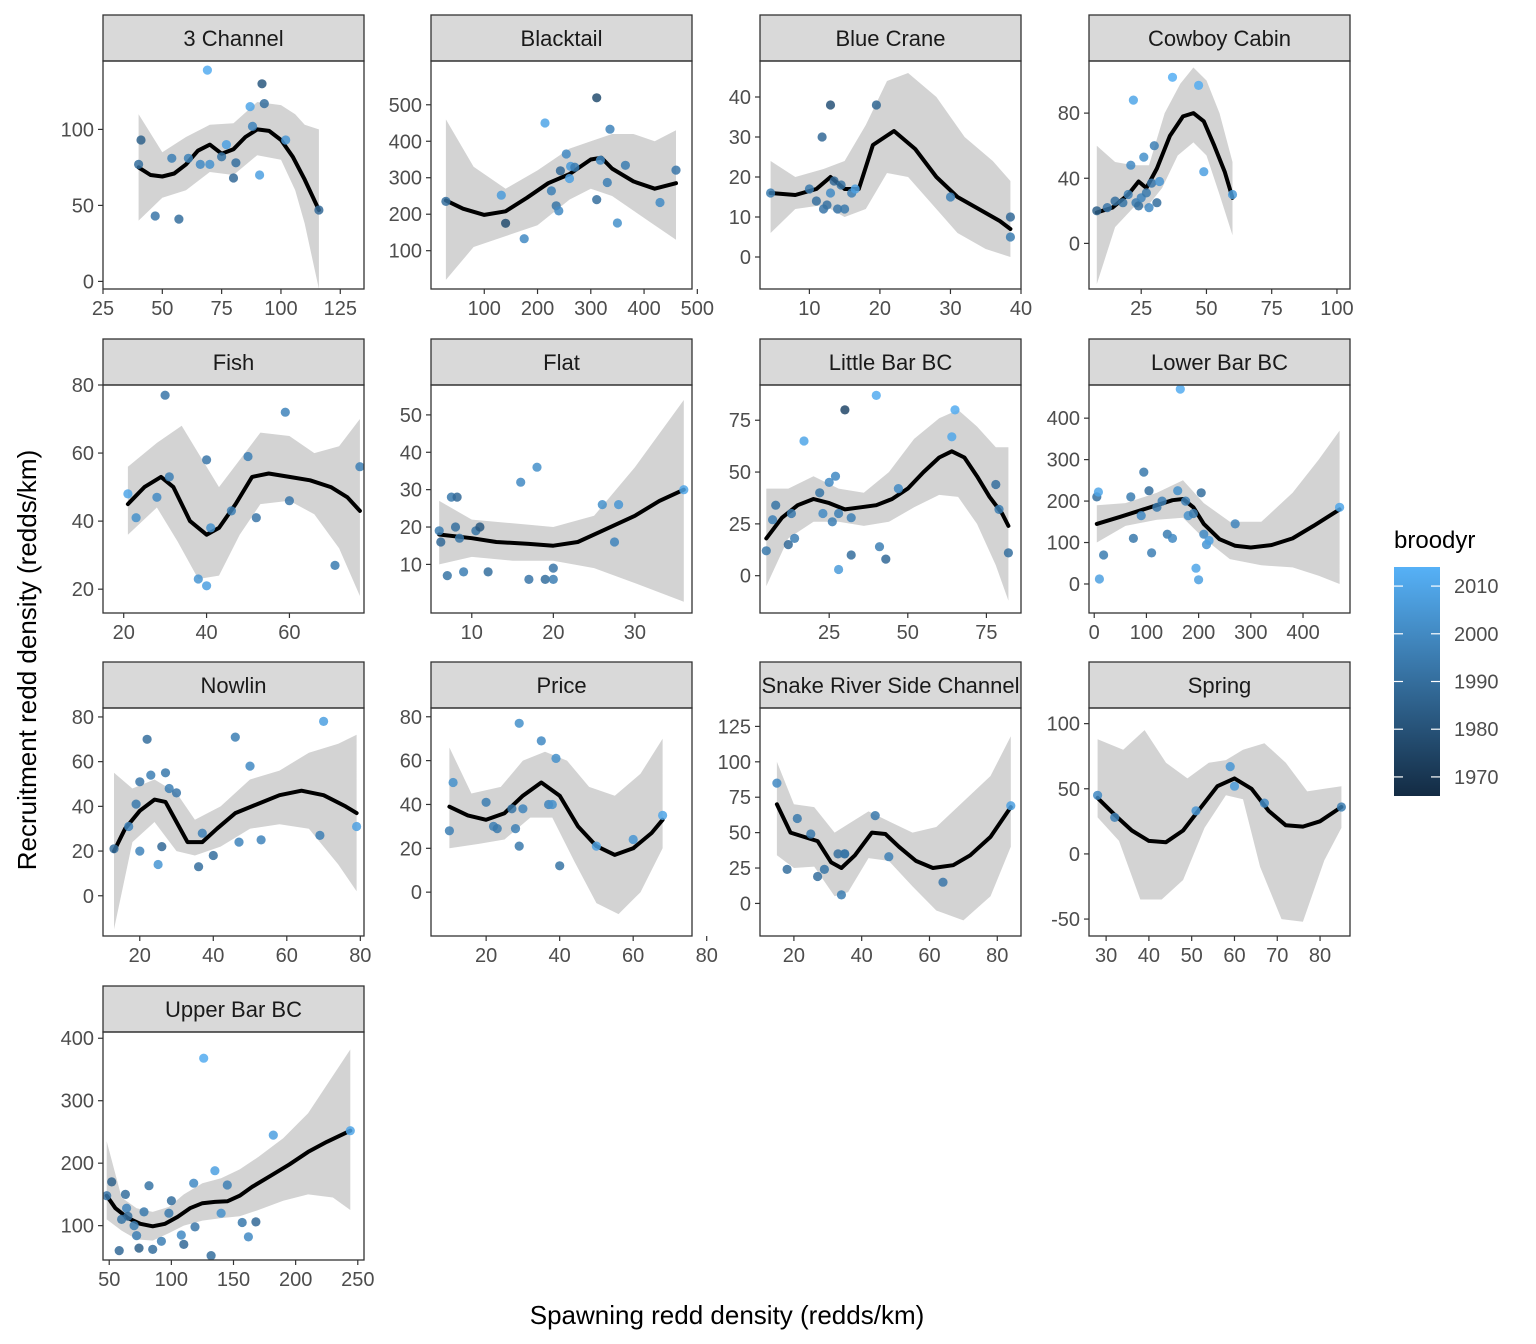  I want to click on y-tick-label: 200, so click(405, 215).